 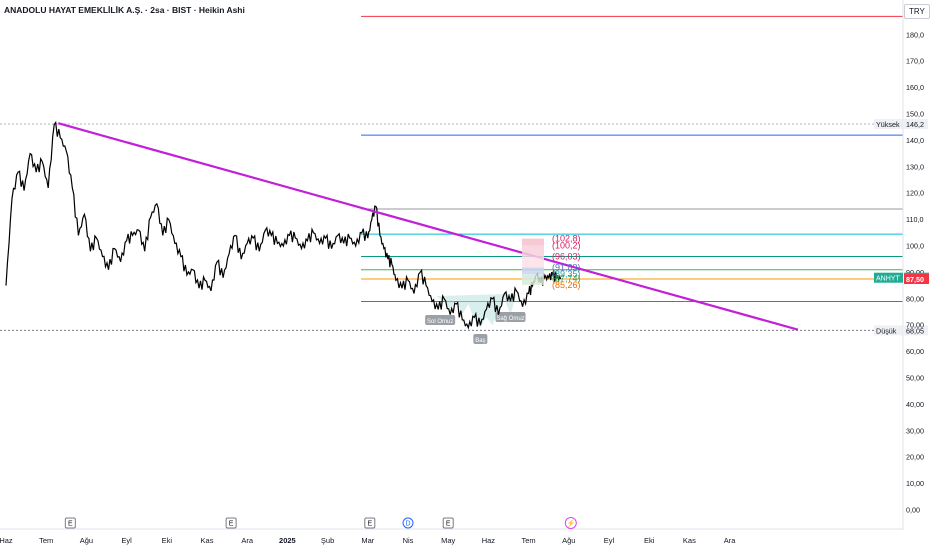 I want to click on pattern-label-text: Sol Omuz, so click(x=440, y=322).